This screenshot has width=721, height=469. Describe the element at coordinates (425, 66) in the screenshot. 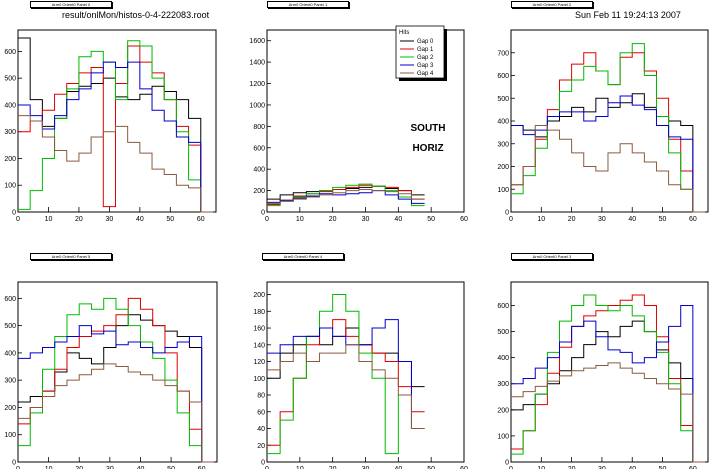

I see `legend-label: Gap 3` at that location.